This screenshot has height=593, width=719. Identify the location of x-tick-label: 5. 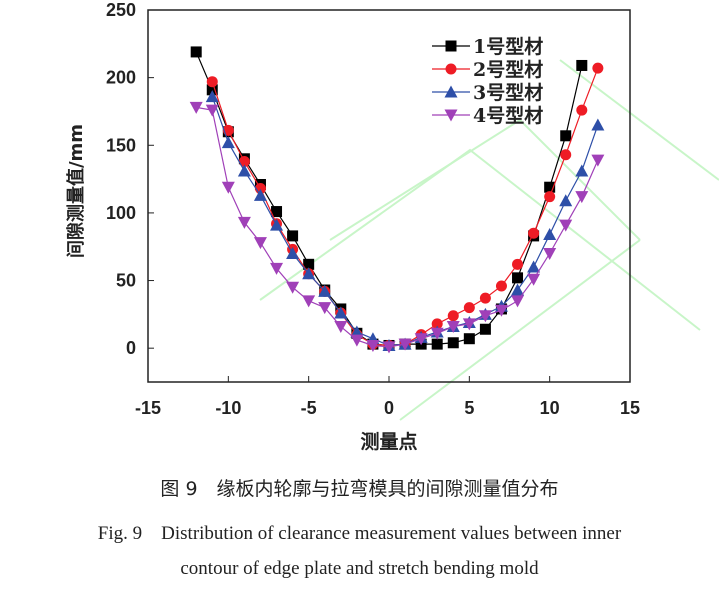
(469, 408).